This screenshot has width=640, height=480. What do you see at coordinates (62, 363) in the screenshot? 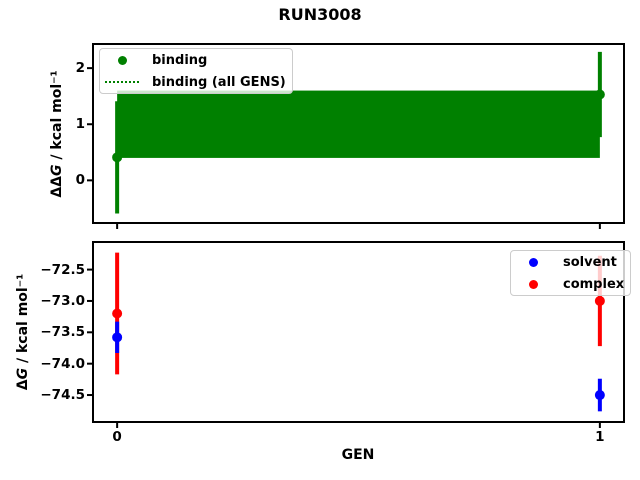
I see `y-tick-label: −74.0` at bounding box center [62, 363].